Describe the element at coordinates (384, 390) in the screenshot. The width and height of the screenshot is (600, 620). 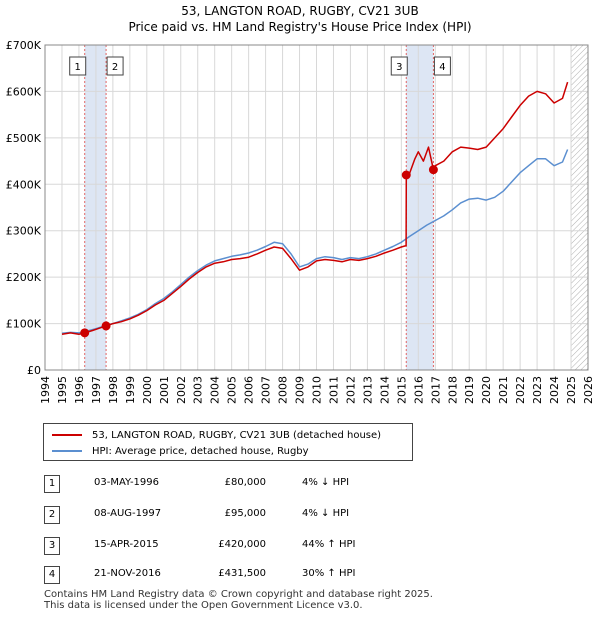
I see `x-tick-label: 2014` at that location.